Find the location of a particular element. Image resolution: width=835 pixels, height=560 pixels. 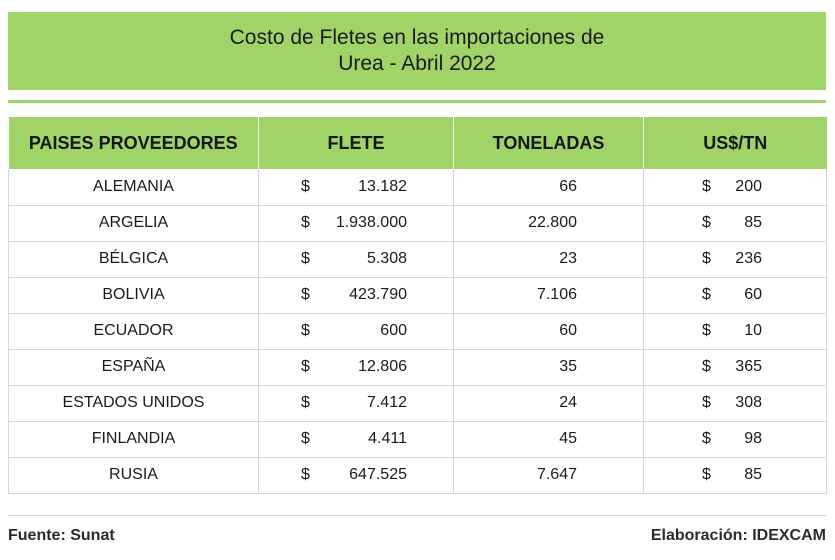

cell-flete: $5.308 is located at coordinates (356, 259).